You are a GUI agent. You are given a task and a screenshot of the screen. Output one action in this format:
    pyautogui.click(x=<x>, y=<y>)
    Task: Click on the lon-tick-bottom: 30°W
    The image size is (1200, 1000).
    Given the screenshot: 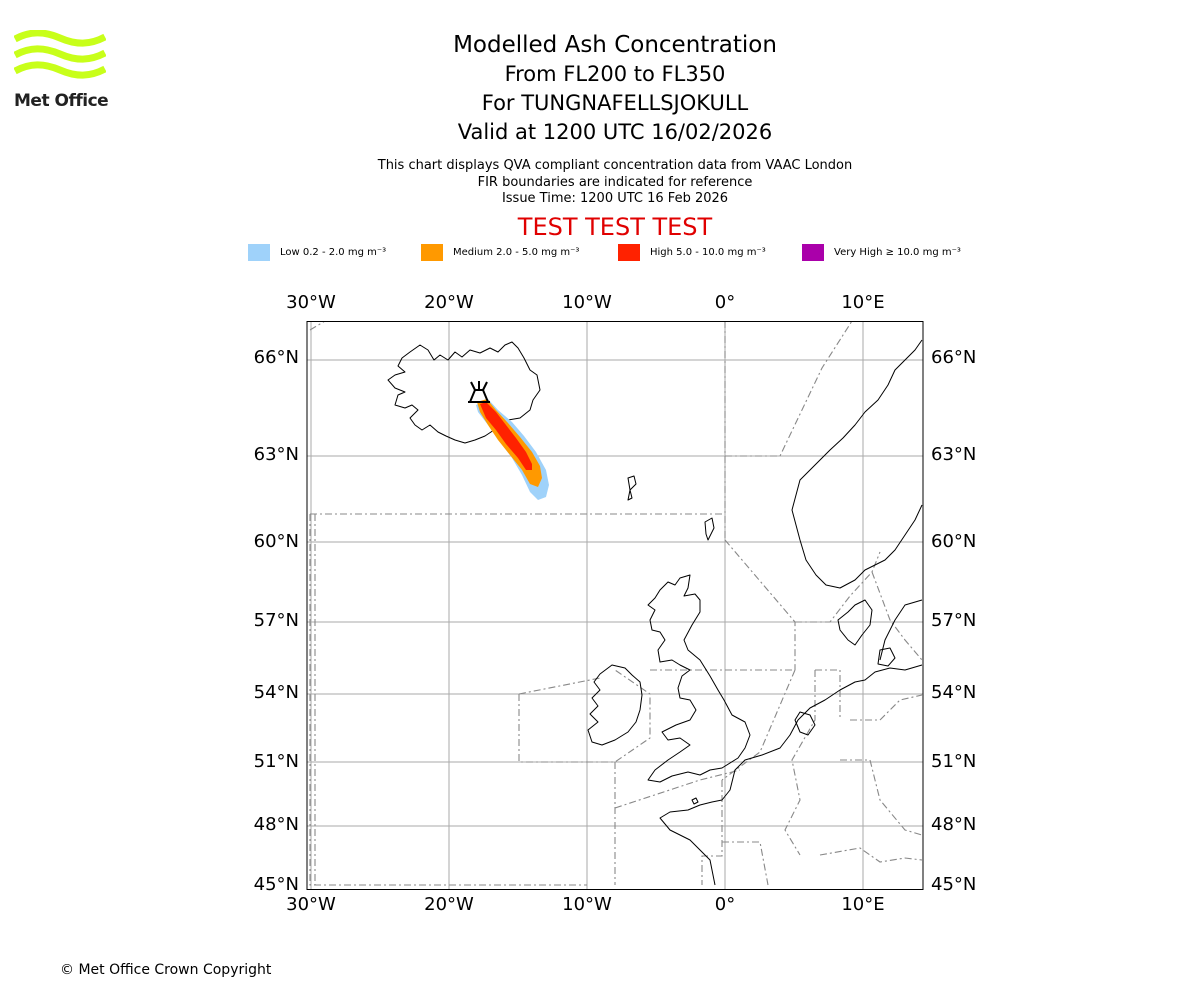 What is the action you would take?
    pyautogui.click(x=311, y=904)
    